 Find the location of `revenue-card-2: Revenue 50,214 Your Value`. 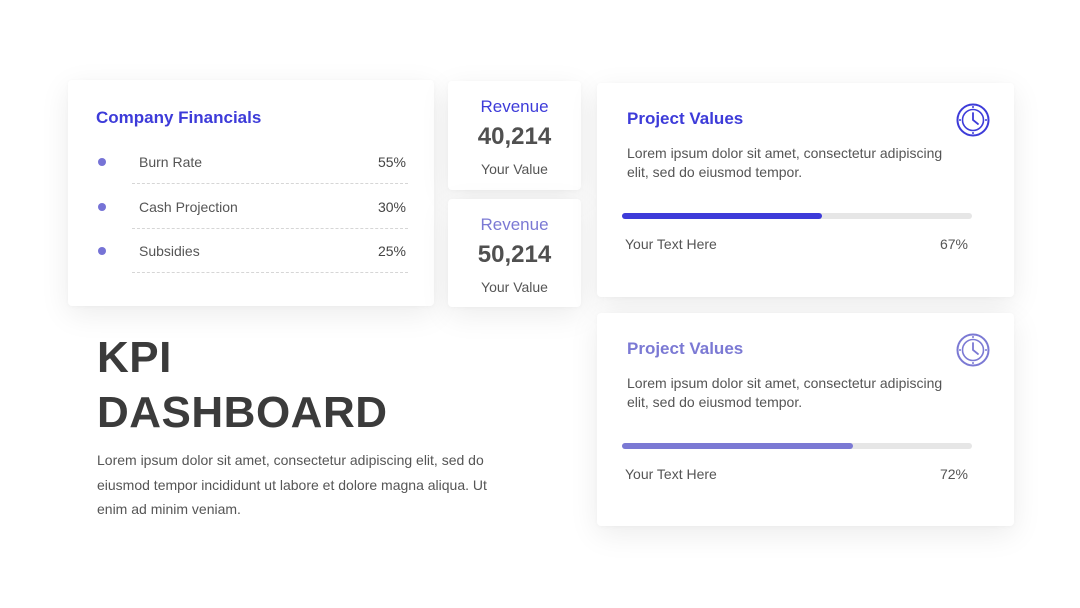

revenue-card-2: Revenue 50,214 Your Value is located at coordinates (514, 253).